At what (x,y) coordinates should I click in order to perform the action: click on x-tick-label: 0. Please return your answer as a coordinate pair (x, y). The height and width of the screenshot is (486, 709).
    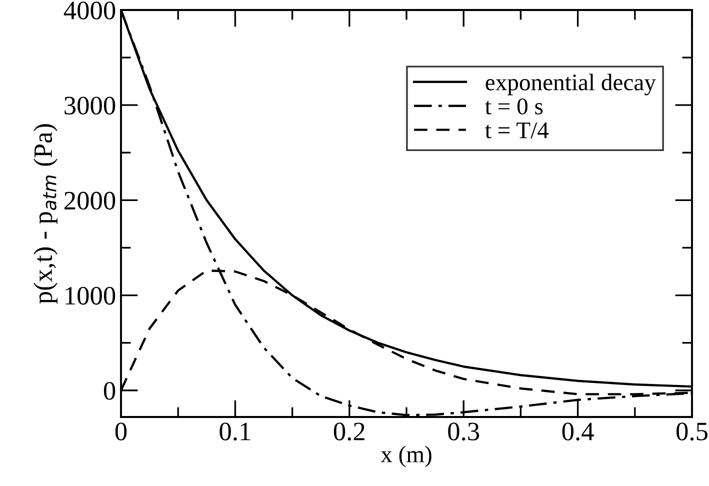
    Looking at the image, I should click on (121, 431).